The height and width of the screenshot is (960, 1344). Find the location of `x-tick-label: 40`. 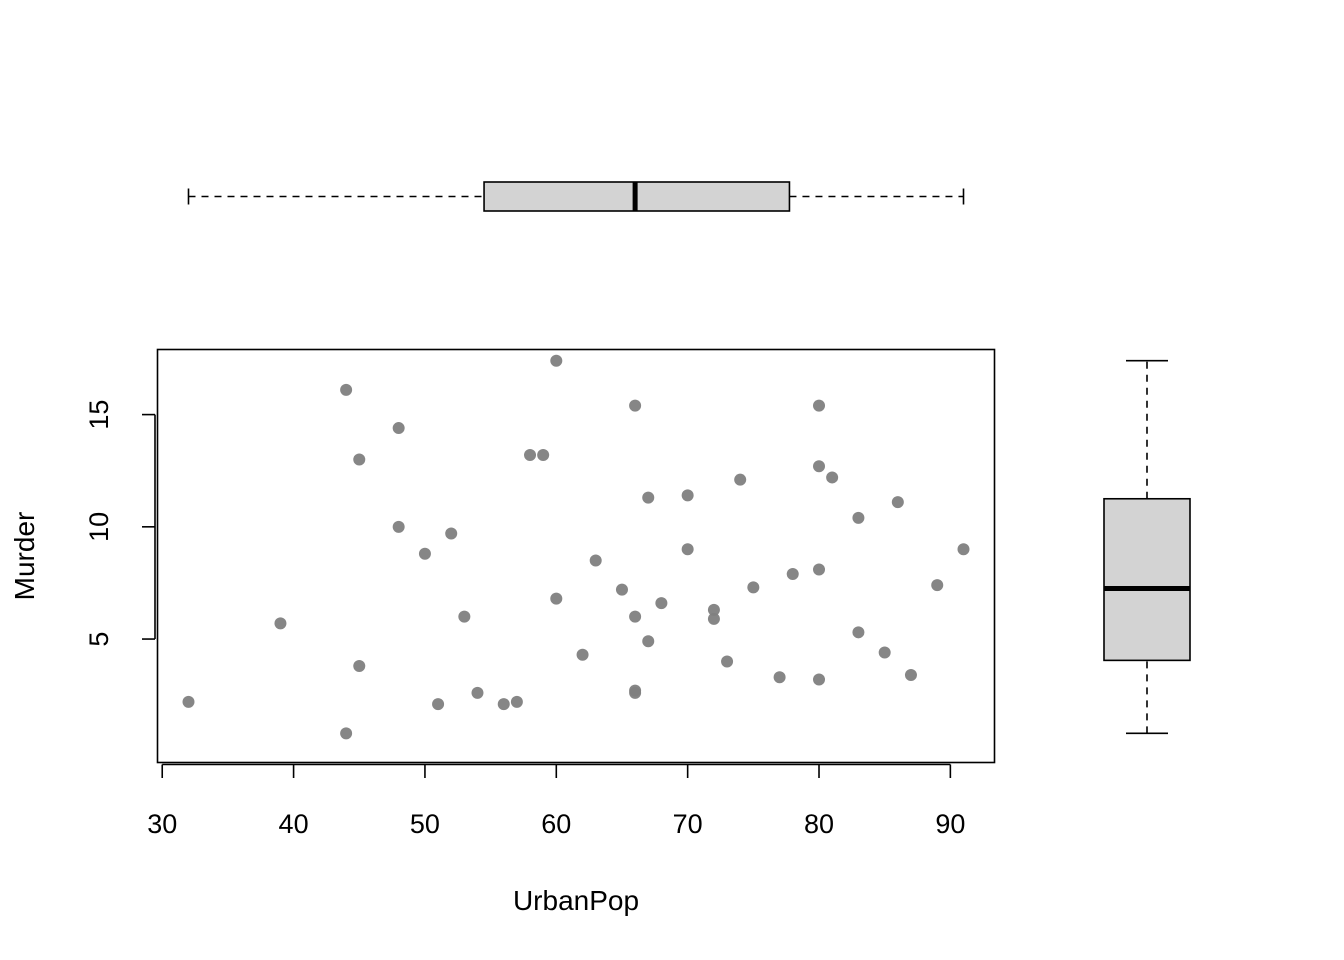

x-tick-label: 40 is located at coordinates (294, 824).